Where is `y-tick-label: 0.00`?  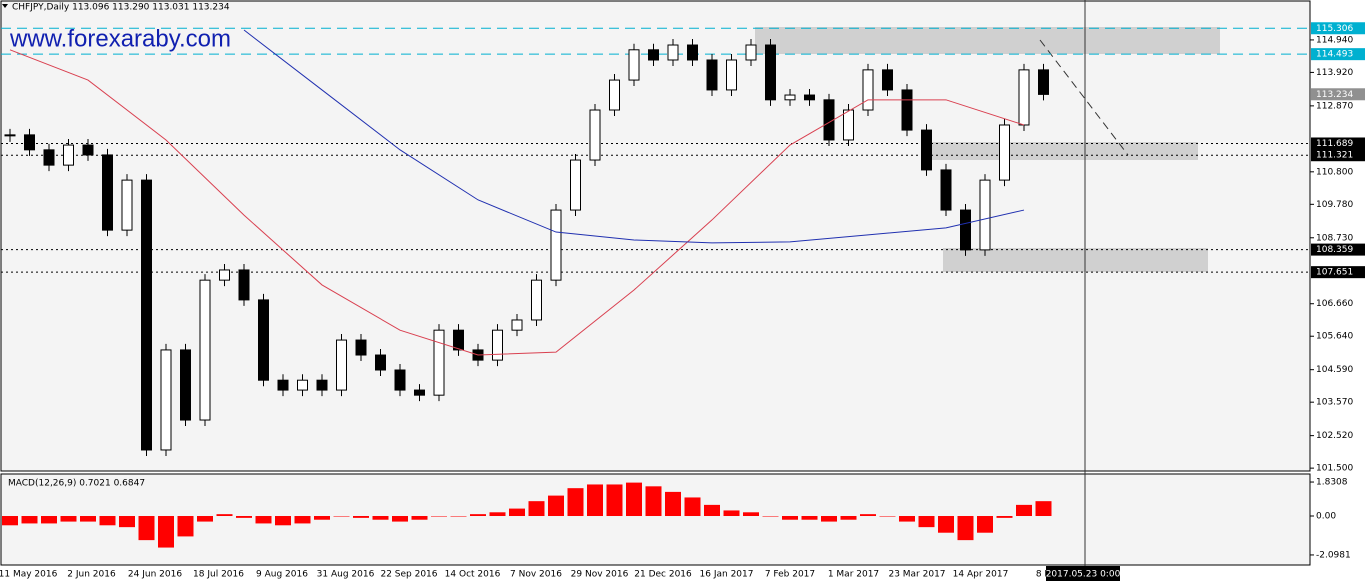 y-tick-label: 0.00 is located at coordinates (1326, 517).